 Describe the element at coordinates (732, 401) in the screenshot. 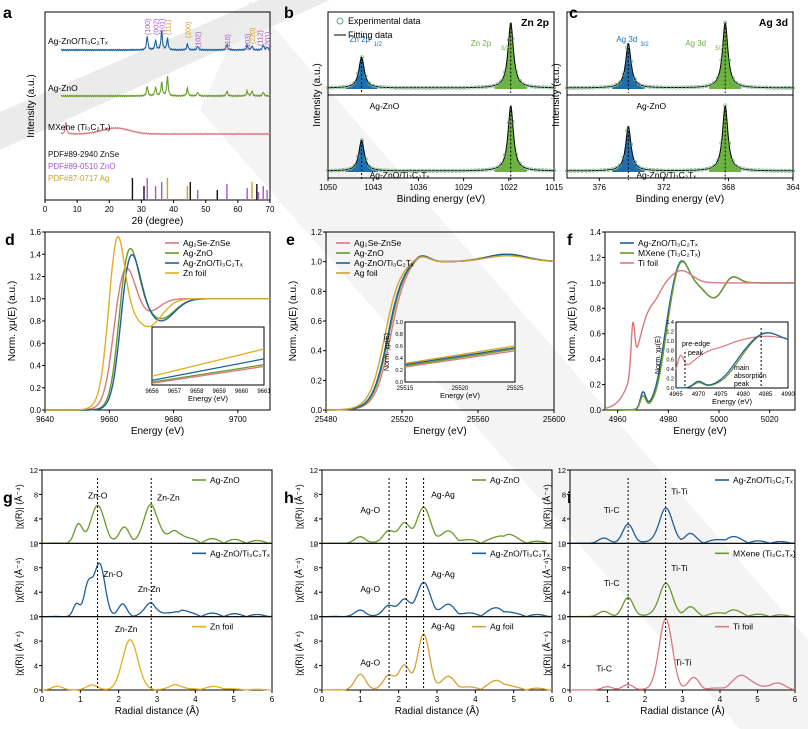

I see `inset-x-axis-title: Energy (eV)` at that location.